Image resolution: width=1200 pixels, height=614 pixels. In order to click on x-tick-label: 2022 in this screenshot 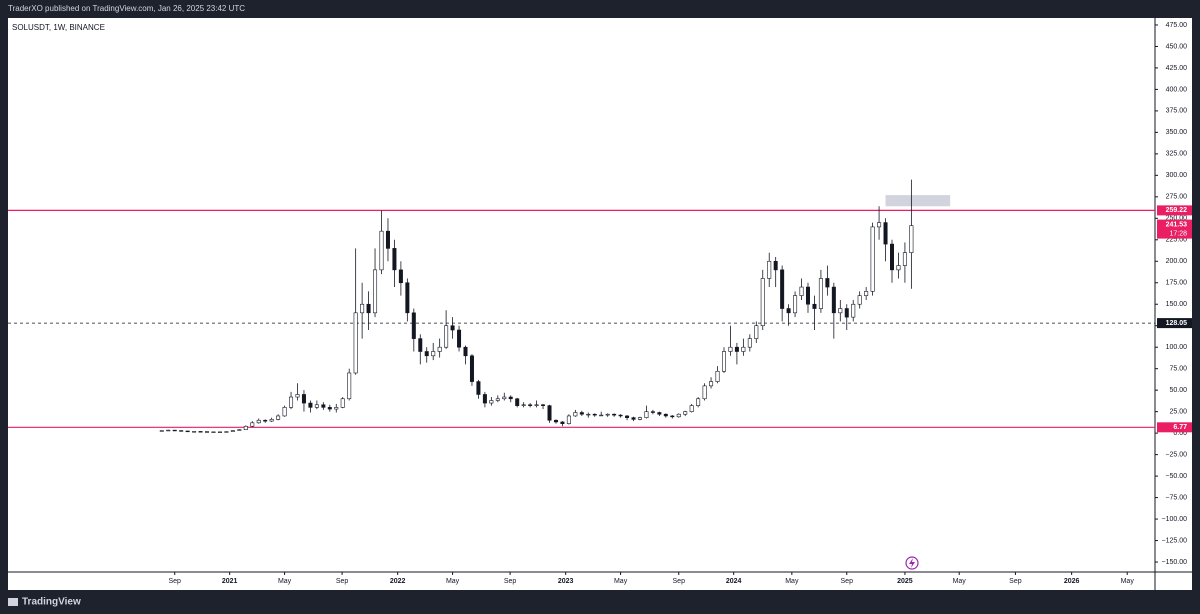, I will do `click(398, 581)`.